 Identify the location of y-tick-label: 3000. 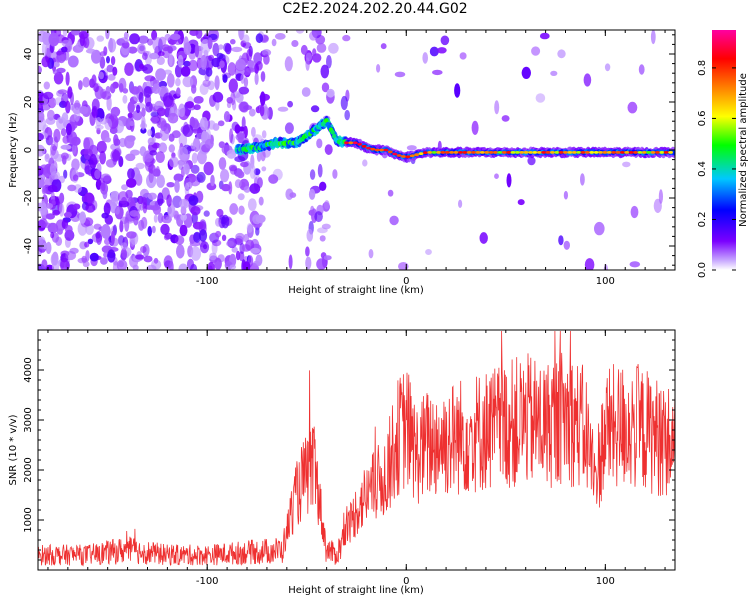
(28, 419).